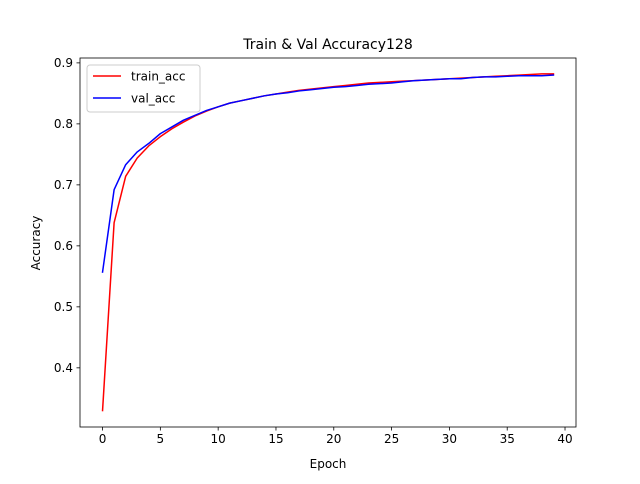  I want to click on x-tick-label: 20, so click(333, 439).